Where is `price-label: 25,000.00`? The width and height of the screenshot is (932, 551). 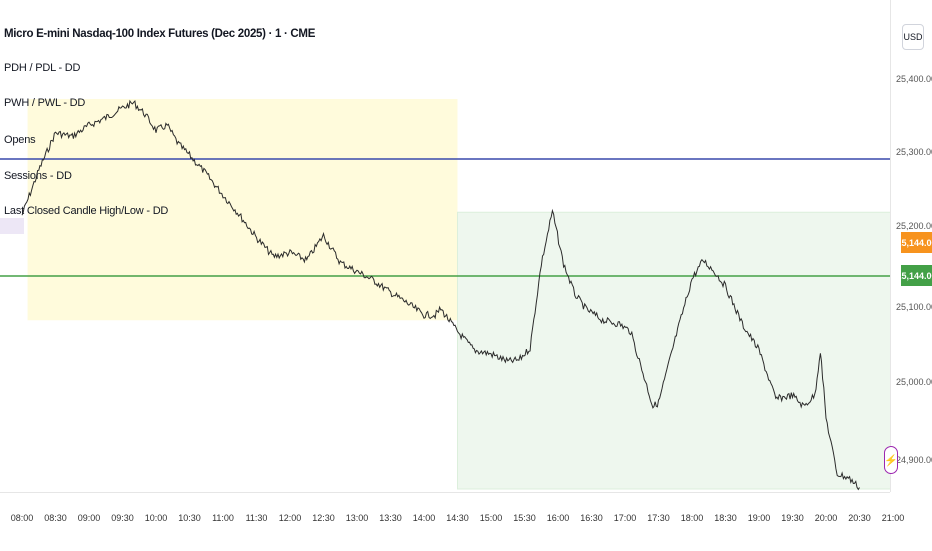
price-label: 25,000.00 is located at coordinates (914, 382).